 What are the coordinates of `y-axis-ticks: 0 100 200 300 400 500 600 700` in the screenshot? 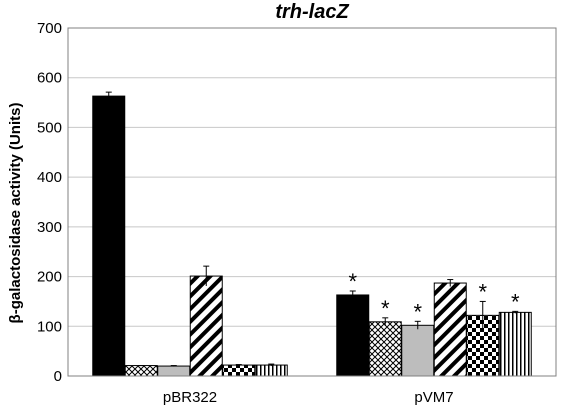 It's located at (49, 202).